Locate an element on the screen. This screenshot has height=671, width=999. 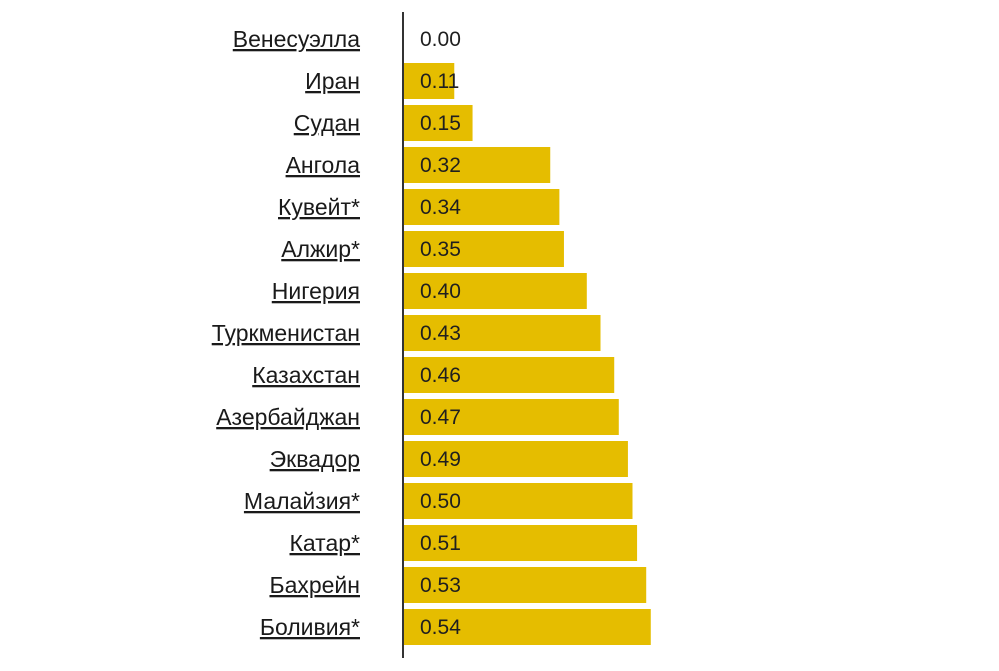
category-label: Кувейт* is located at coordinates (319, 207).